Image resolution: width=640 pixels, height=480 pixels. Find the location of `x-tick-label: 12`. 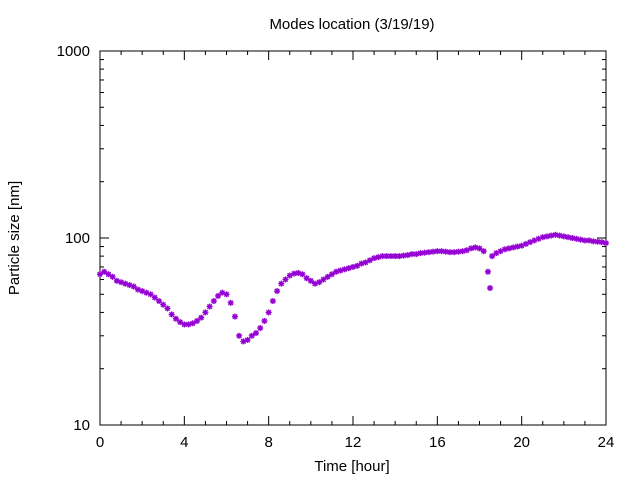

x-tick-label: 12 is located at coordinates (353, 442).